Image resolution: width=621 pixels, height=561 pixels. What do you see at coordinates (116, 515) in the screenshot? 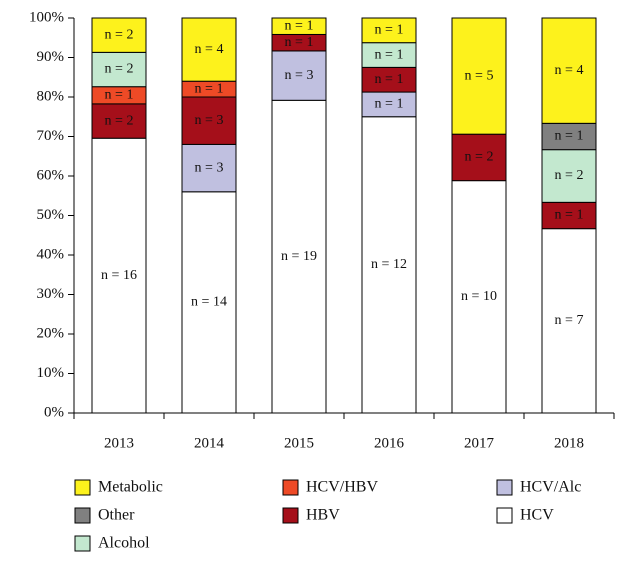
I see `legend-label: Other` at bounding box center [116, 515].